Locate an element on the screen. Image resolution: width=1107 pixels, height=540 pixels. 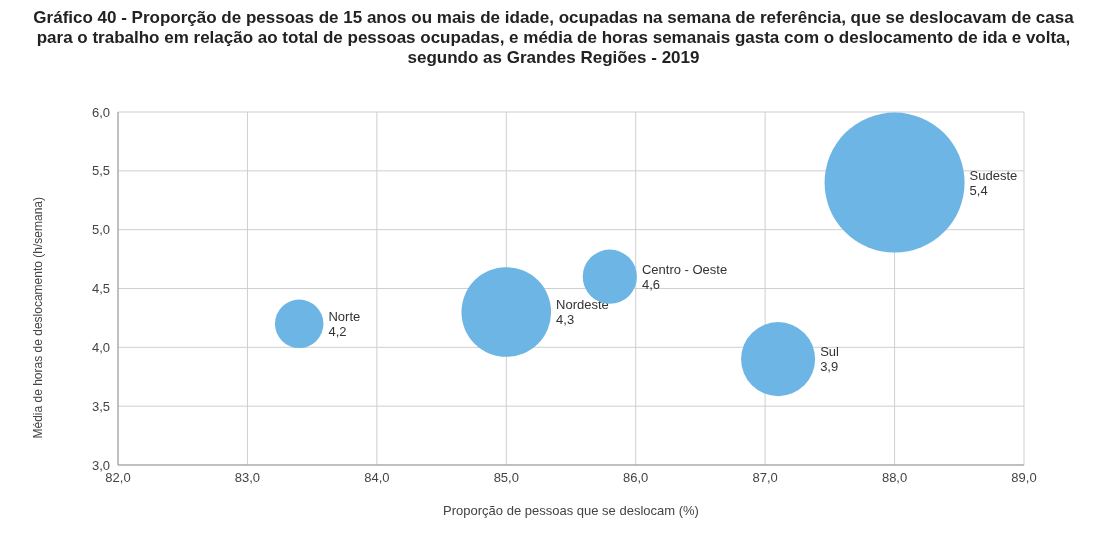
data-label: 4,3 is located at coordinates (565, 320).